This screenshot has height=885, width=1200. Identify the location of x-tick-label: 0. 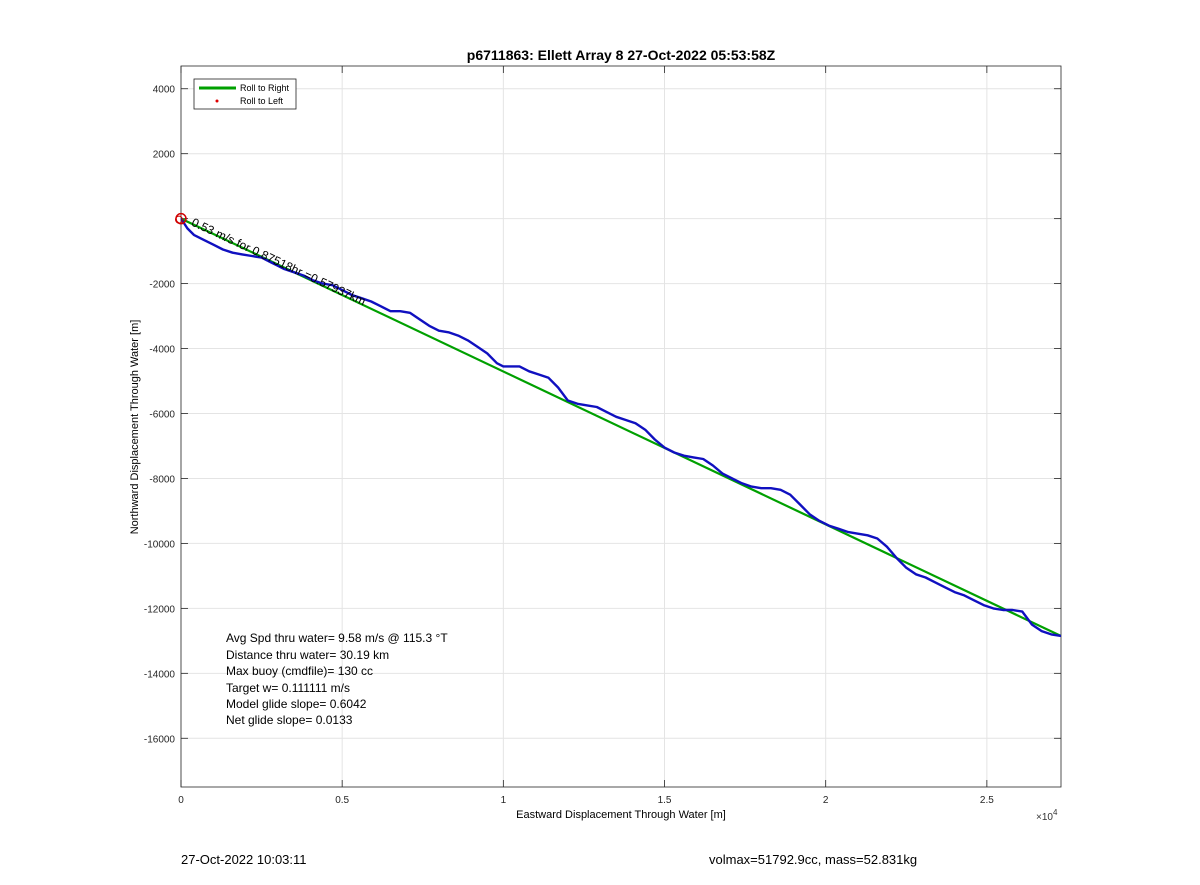
(181, 800).